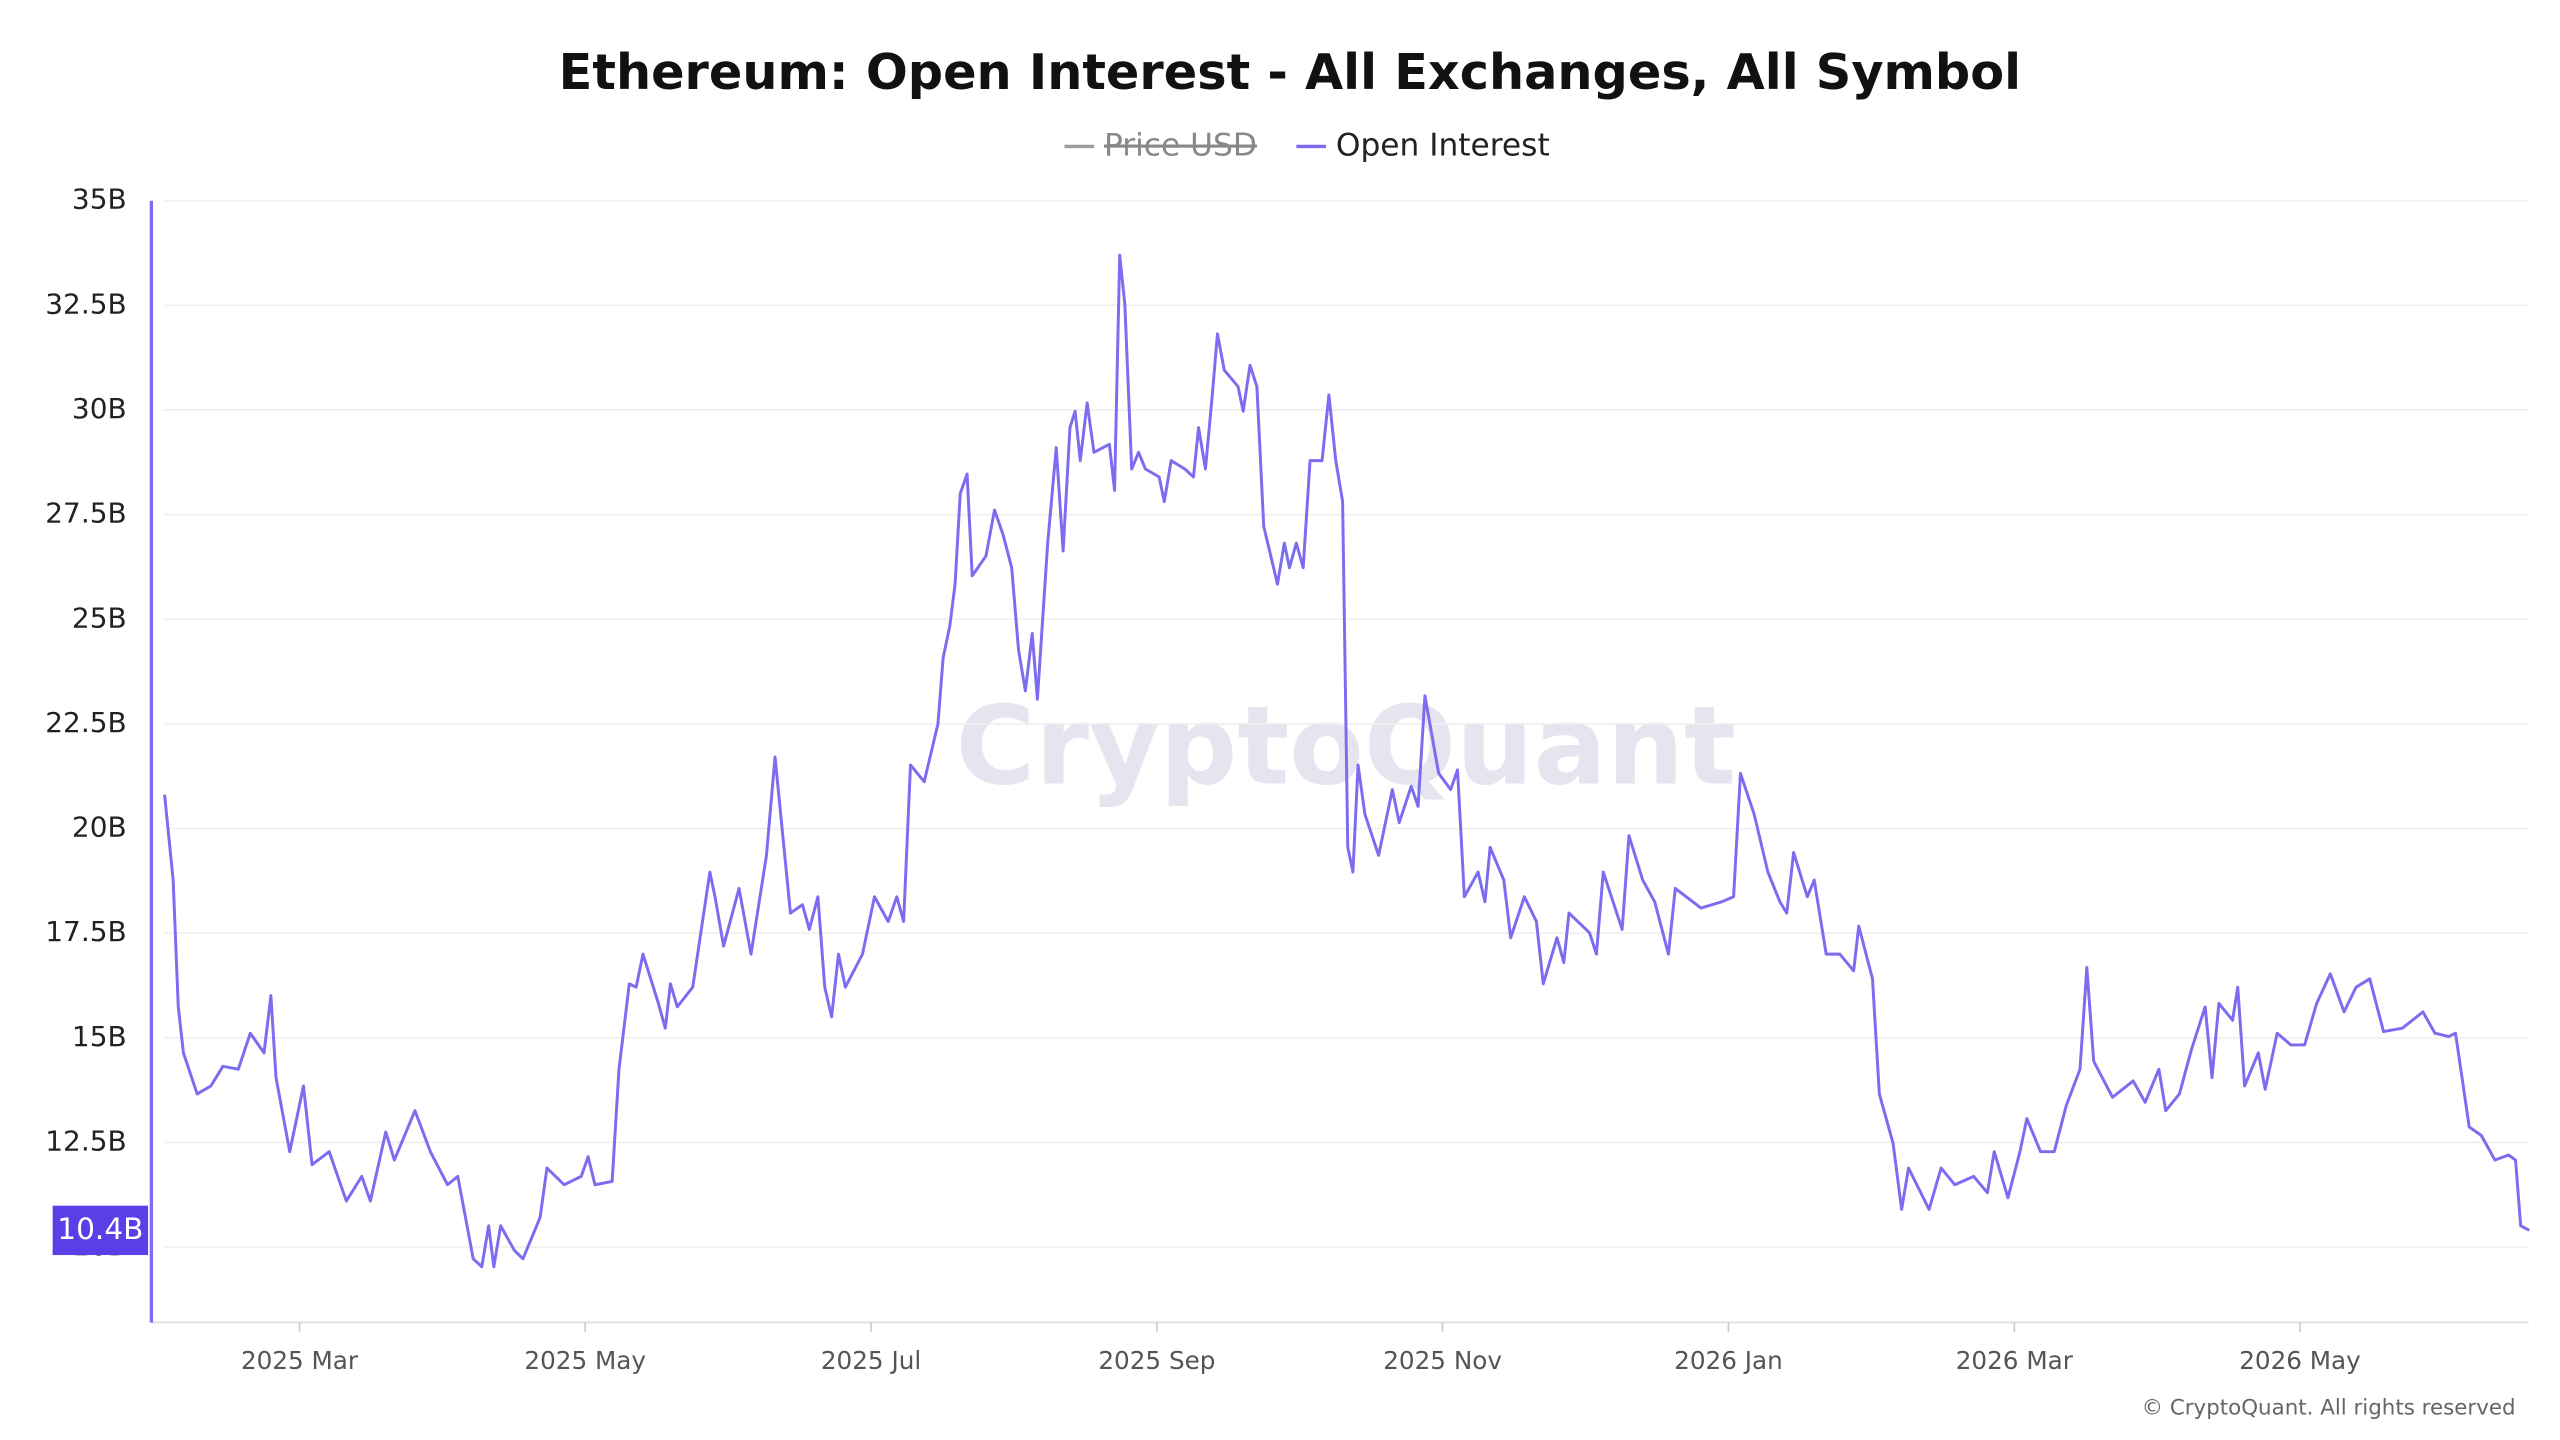 This screenshot has width=2560, height=1440. What do you see at coordinates (1180, 145) in the screenshot?
I see `legend-label: Price USD` at bounding box center [1180, 145].